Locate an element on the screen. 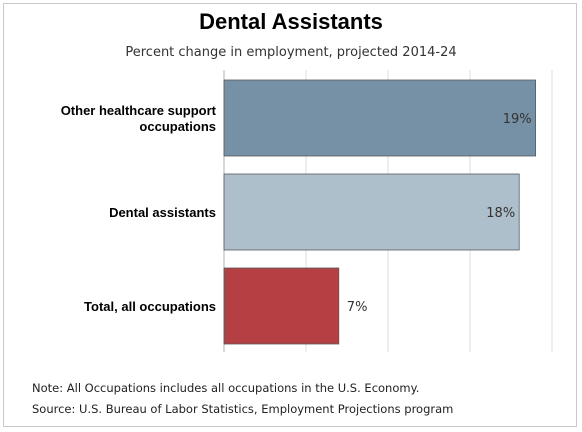 The height and width of the screenshot is (432, 582). category-label-line: Total, all occupations is located at coordinates (150, 306).